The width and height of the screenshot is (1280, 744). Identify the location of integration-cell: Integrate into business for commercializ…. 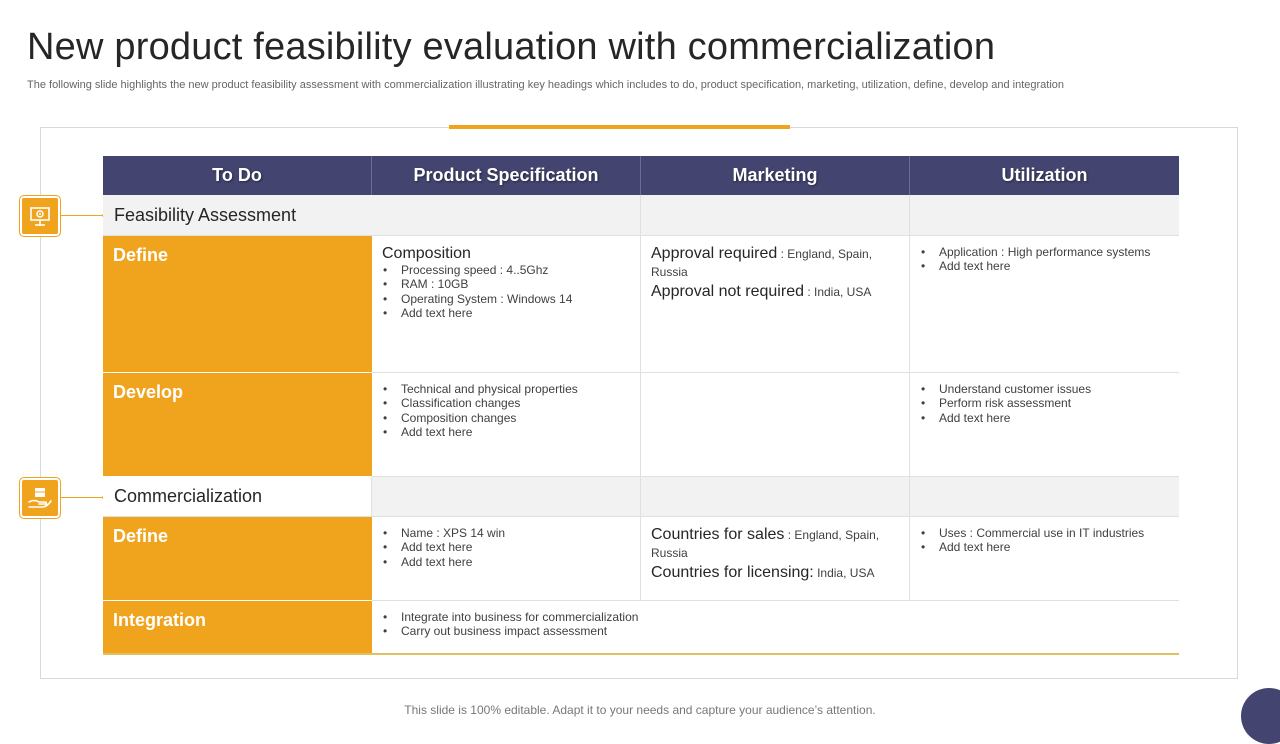
(775, 627).